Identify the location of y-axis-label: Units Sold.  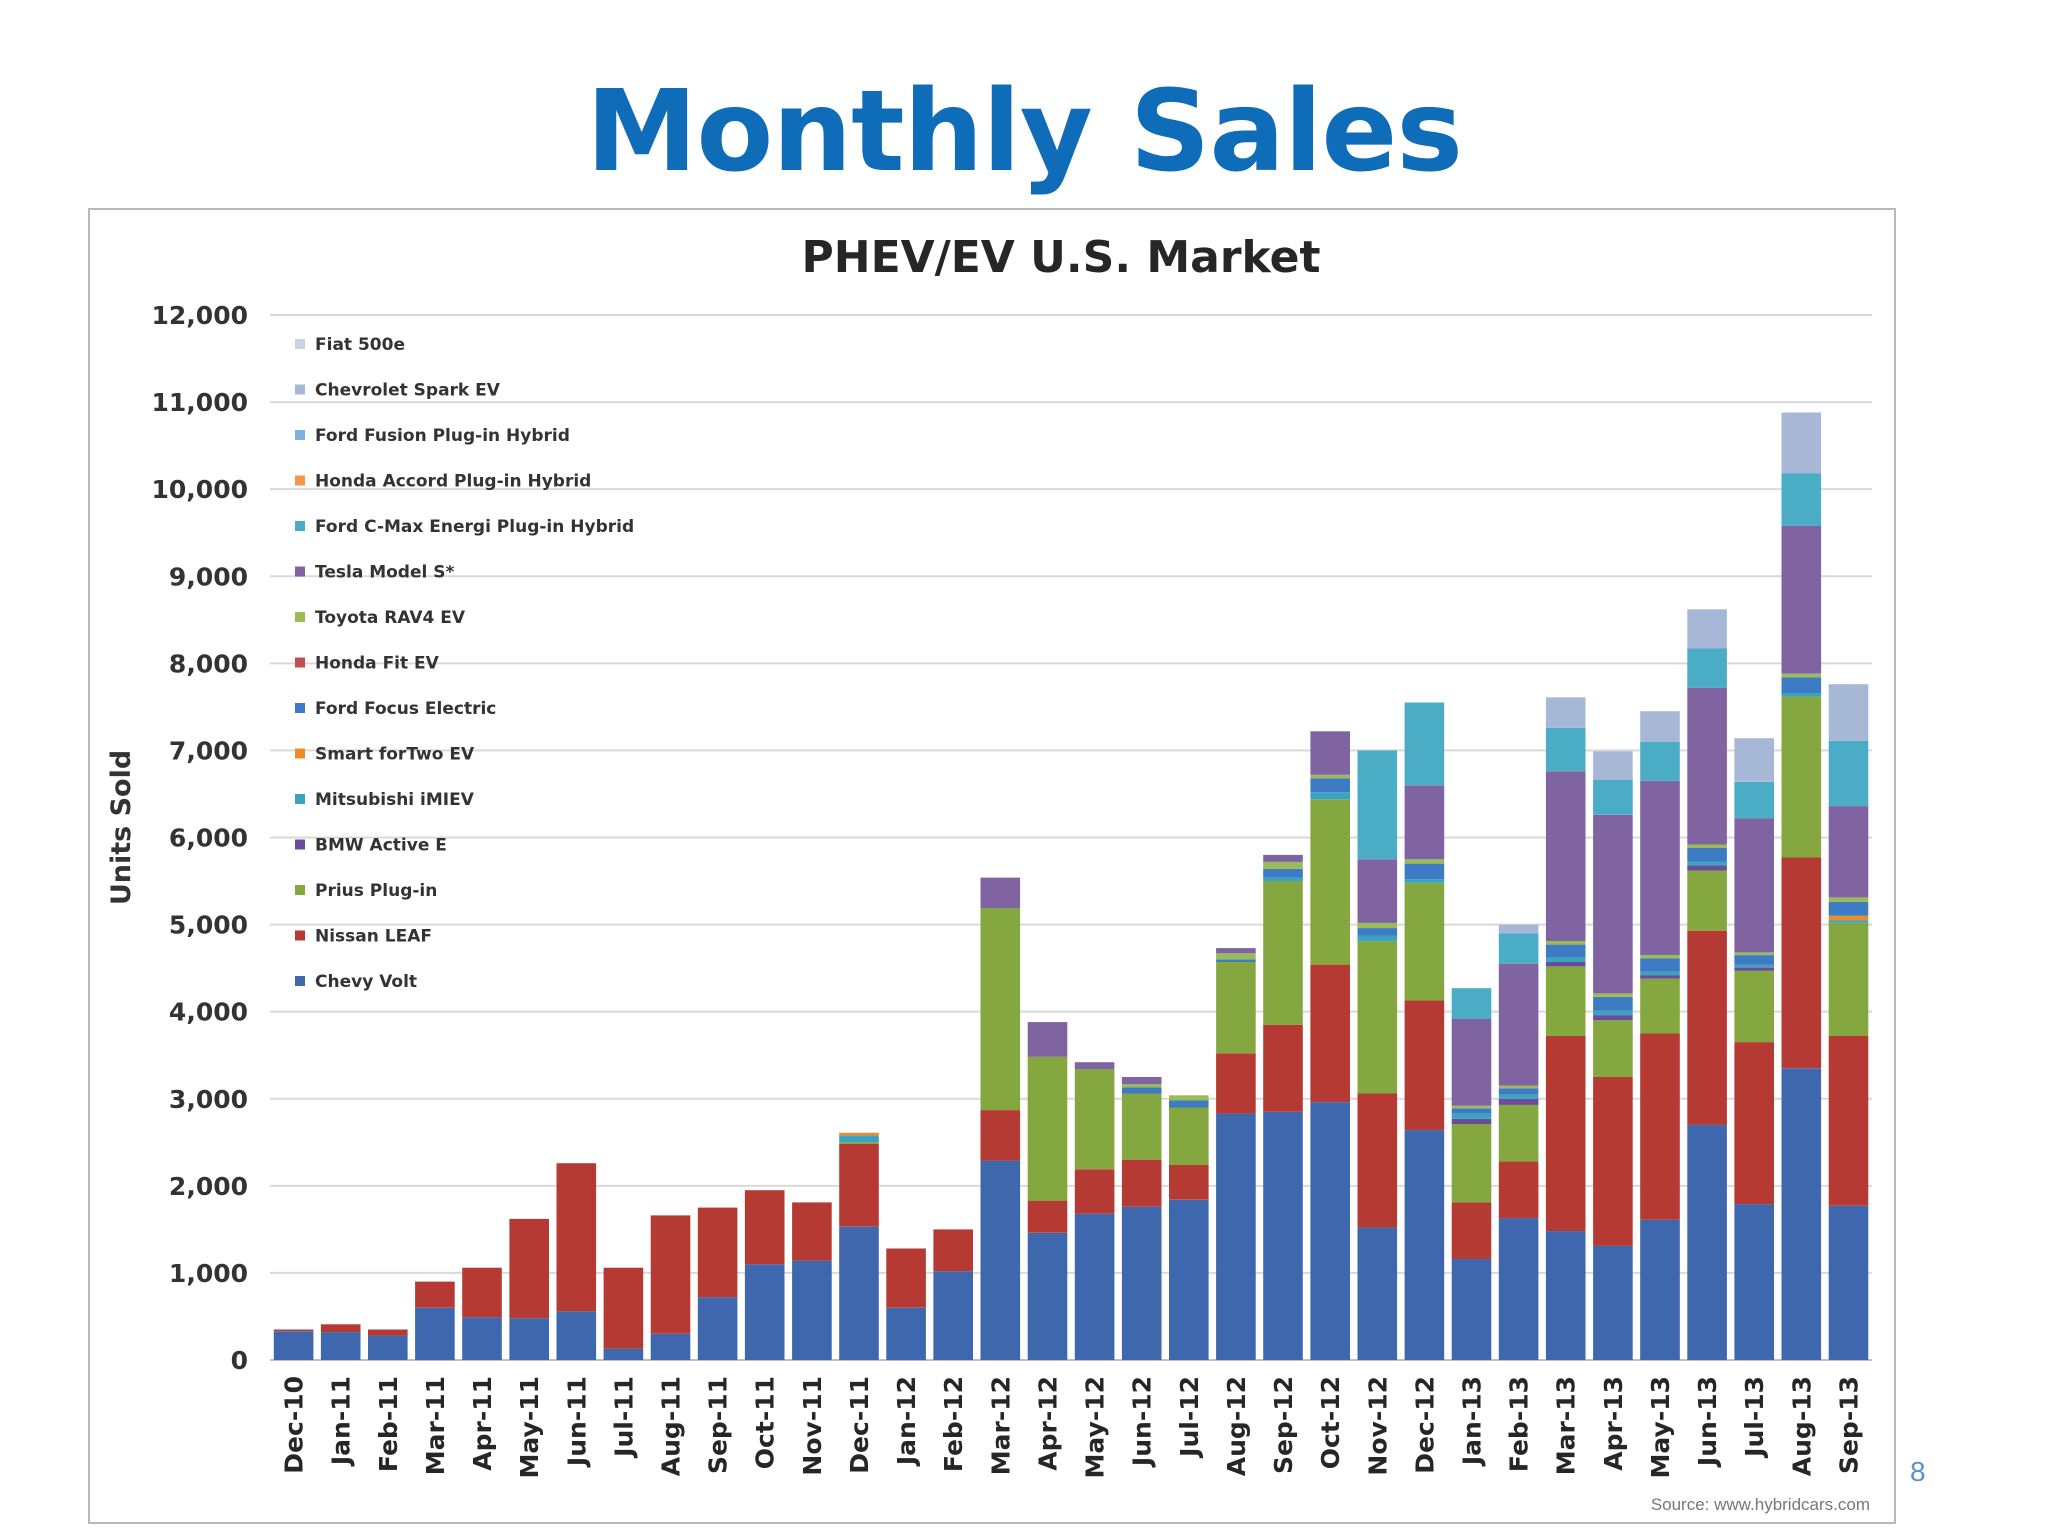
(121, 827).